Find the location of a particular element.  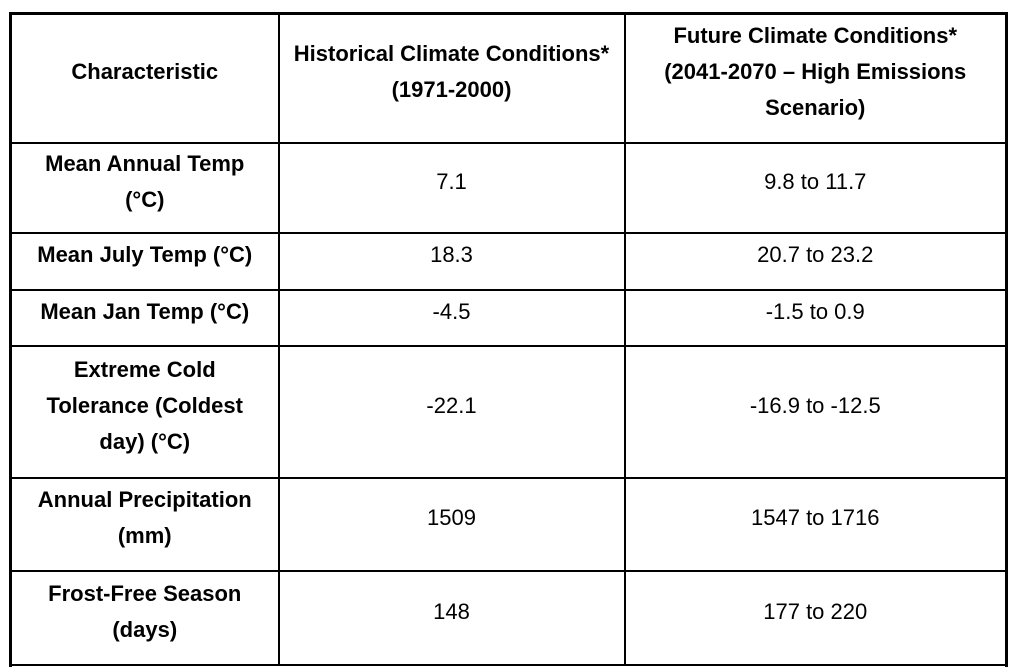

footnote-cell-partial is located at coordinates (508, 665).